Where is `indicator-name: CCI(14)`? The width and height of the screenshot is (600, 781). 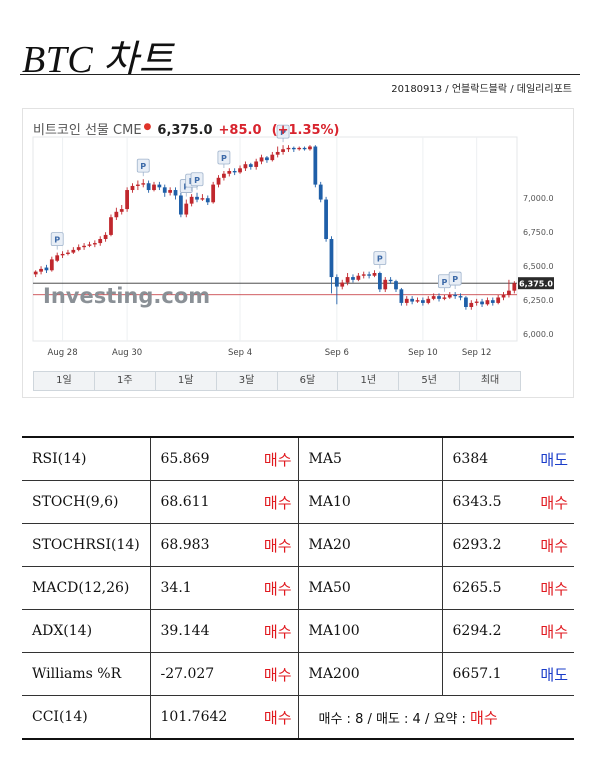 indicator-name: CCI(14) is located at coordinates (86, 717).